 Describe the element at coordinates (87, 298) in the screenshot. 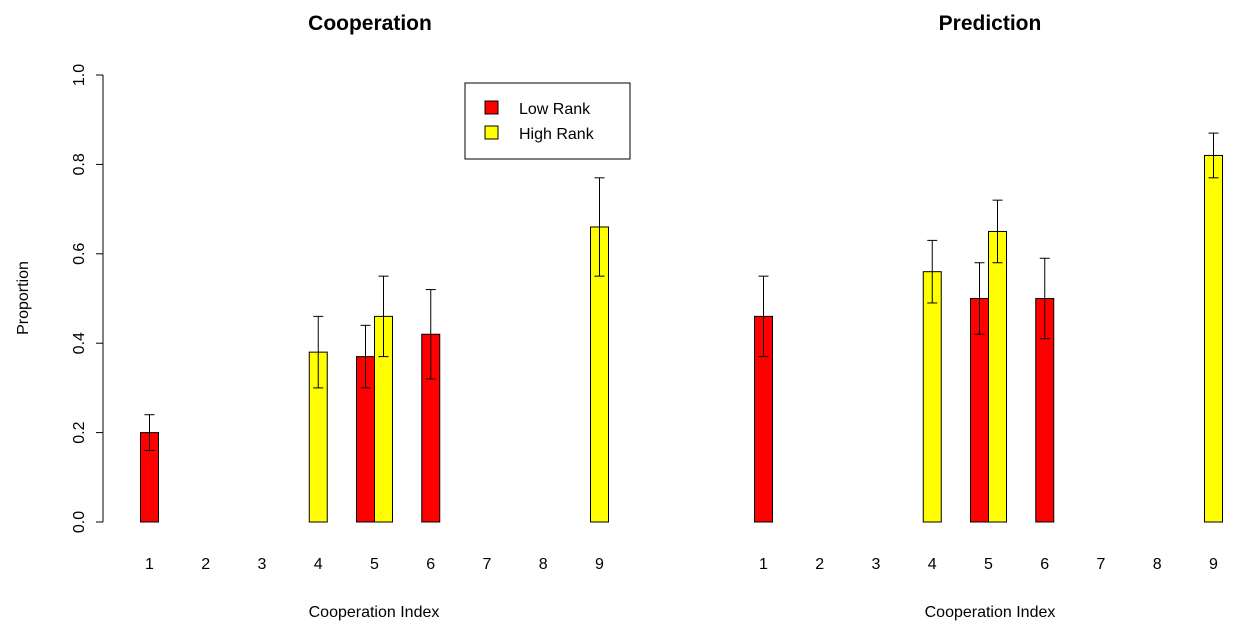

I see `cooperation-y-axis: 0.0 0.2 0.4 0.6 0.8 1.0` at that location.